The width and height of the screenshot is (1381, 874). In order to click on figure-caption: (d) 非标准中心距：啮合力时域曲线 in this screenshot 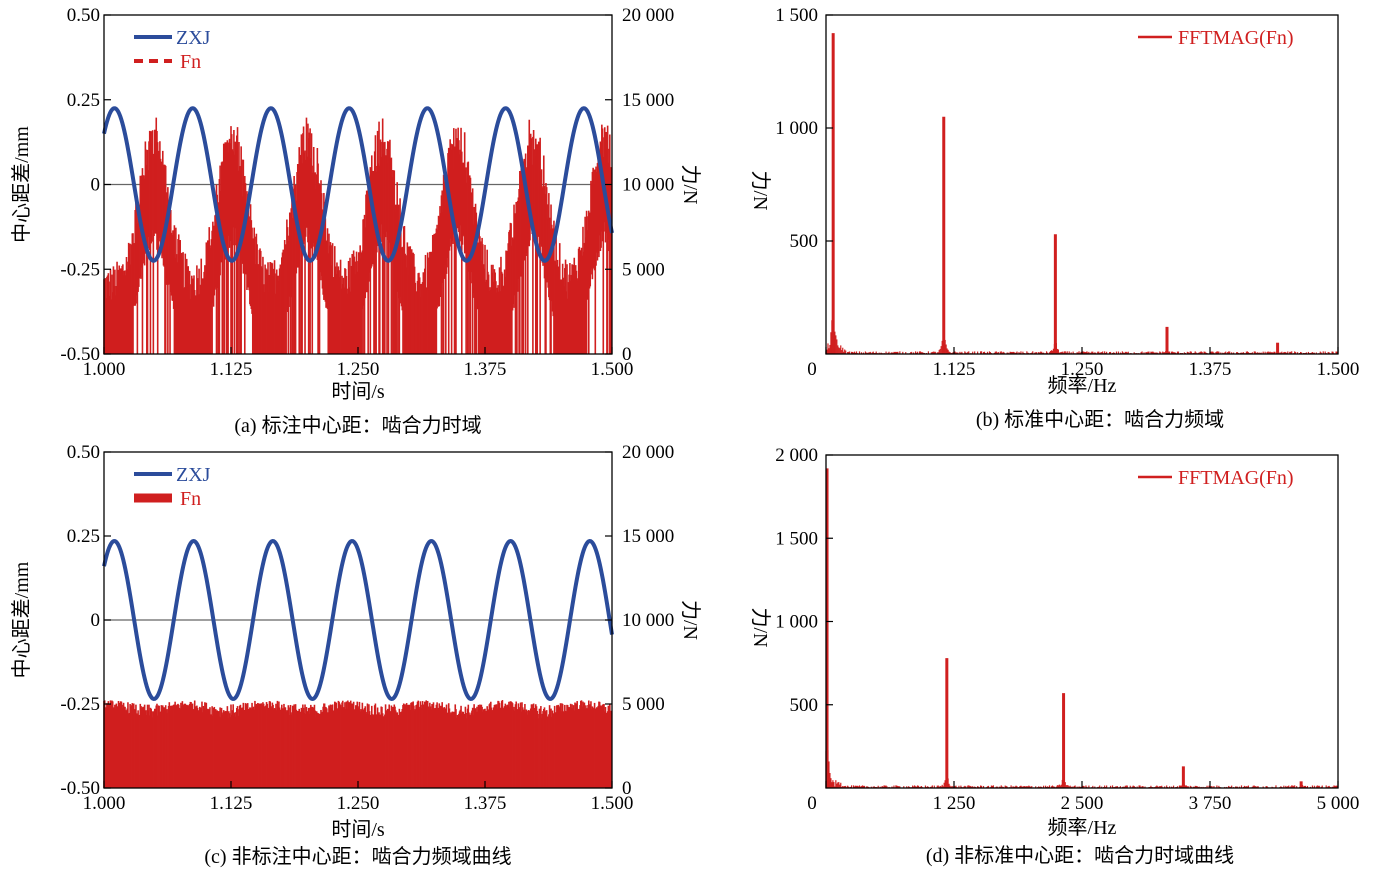, I will do `click(1080, 855)`.